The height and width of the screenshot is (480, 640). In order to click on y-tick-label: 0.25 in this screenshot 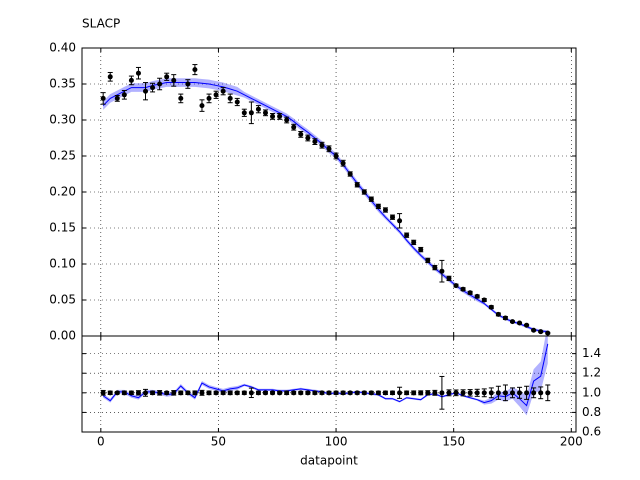, I will do `click(62, 156)`.